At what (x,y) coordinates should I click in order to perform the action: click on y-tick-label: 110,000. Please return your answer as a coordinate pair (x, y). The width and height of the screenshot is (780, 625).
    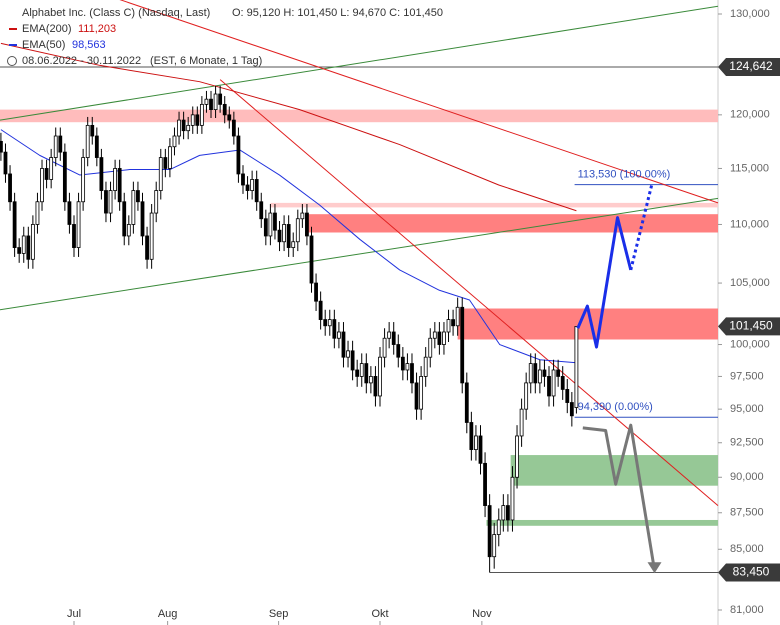
    Looking at the image, I should click on (749, 224).